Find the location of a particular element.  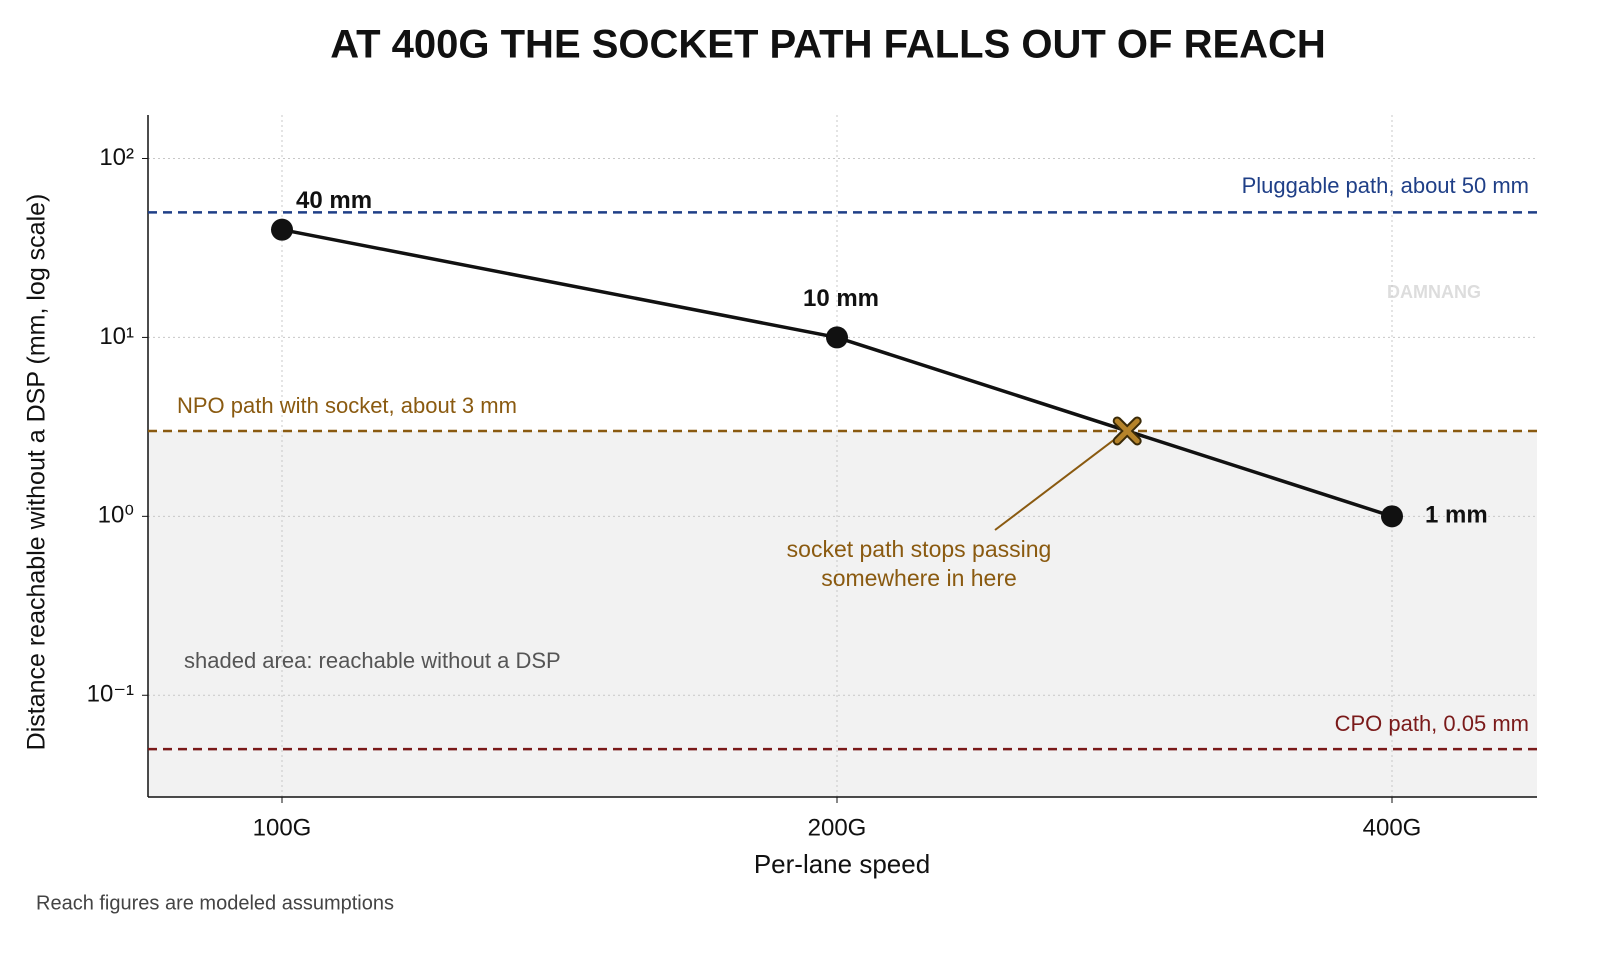

data-label: 40 mm is located at coordinates (334, 200).